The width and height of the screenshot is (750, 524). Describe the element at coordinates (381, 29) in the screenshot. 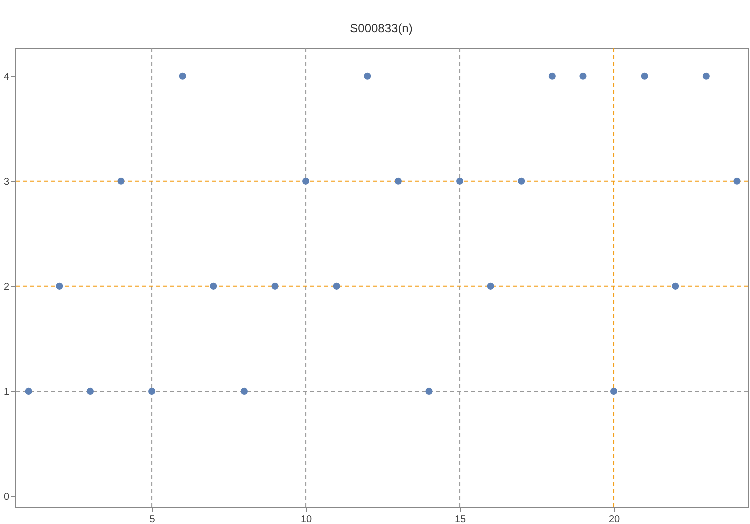

I see `chart-title: S000833(n)` at that location.